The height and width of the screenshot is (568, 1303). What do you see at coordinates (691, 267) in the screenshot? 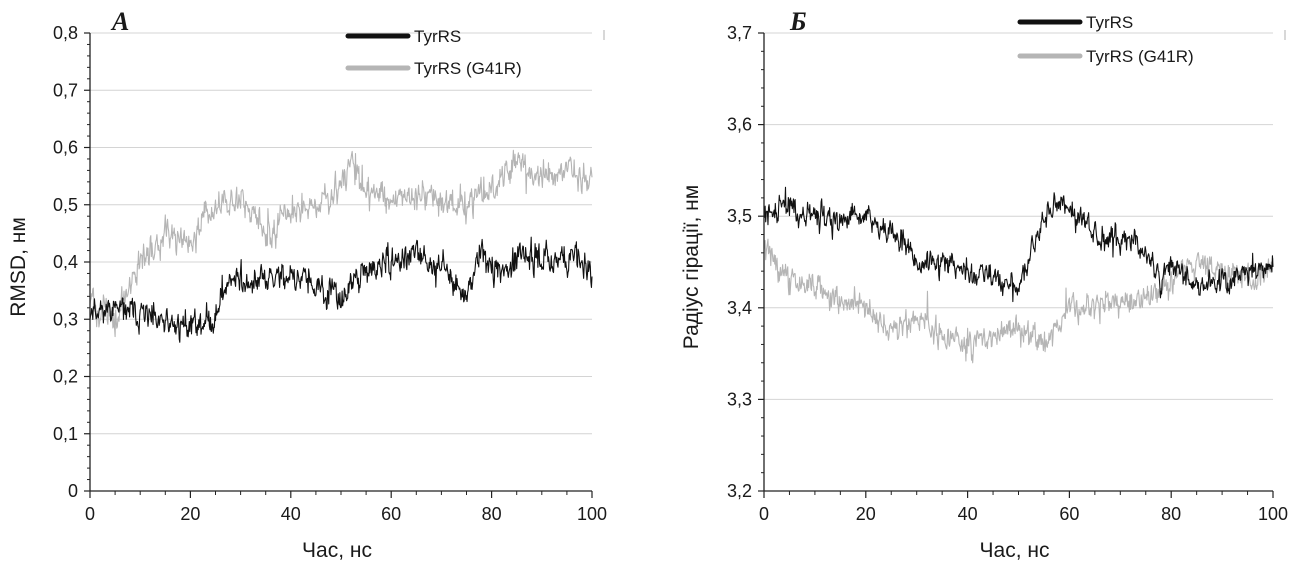
I see `y-axis-title: Радіус гірації, нм` at bounding box center [691, 267].